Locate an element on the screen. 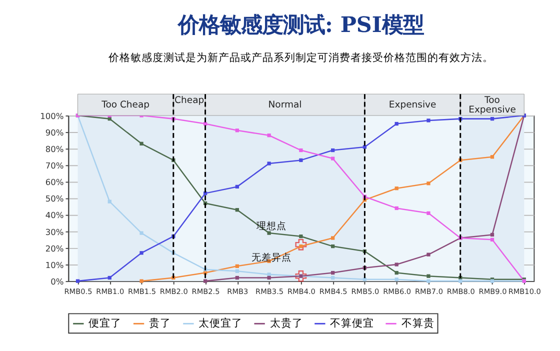 This screenshot has width=560, height=351. legend-label: 太便宜了 is located at coordinates (220, 323).